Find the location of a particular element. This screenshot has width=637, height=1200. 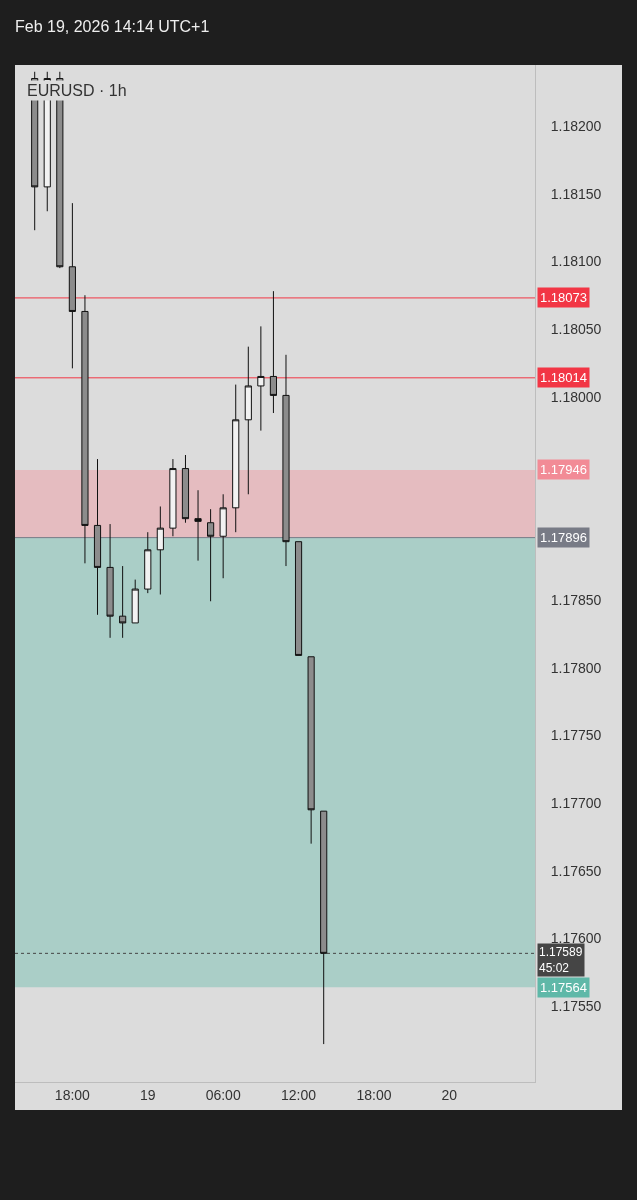

text: EURUSD · 1h is located at coordinates (77, 90).